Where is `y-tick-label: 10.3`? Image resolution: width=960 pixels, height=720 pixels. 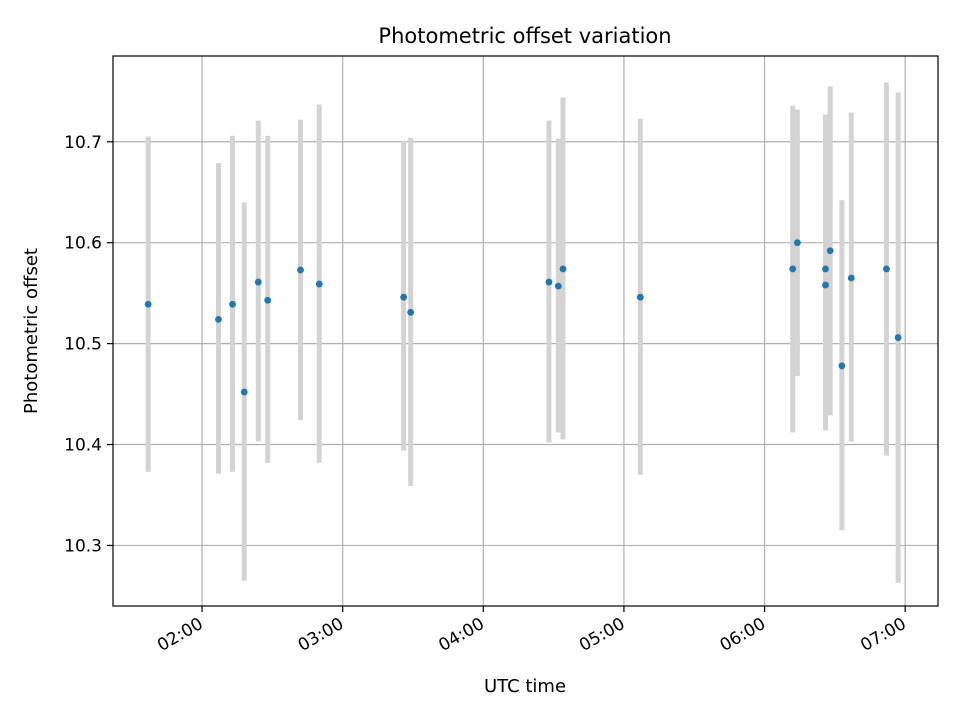
y-tick-label: 10.3 is located at coordinates (83, 546).